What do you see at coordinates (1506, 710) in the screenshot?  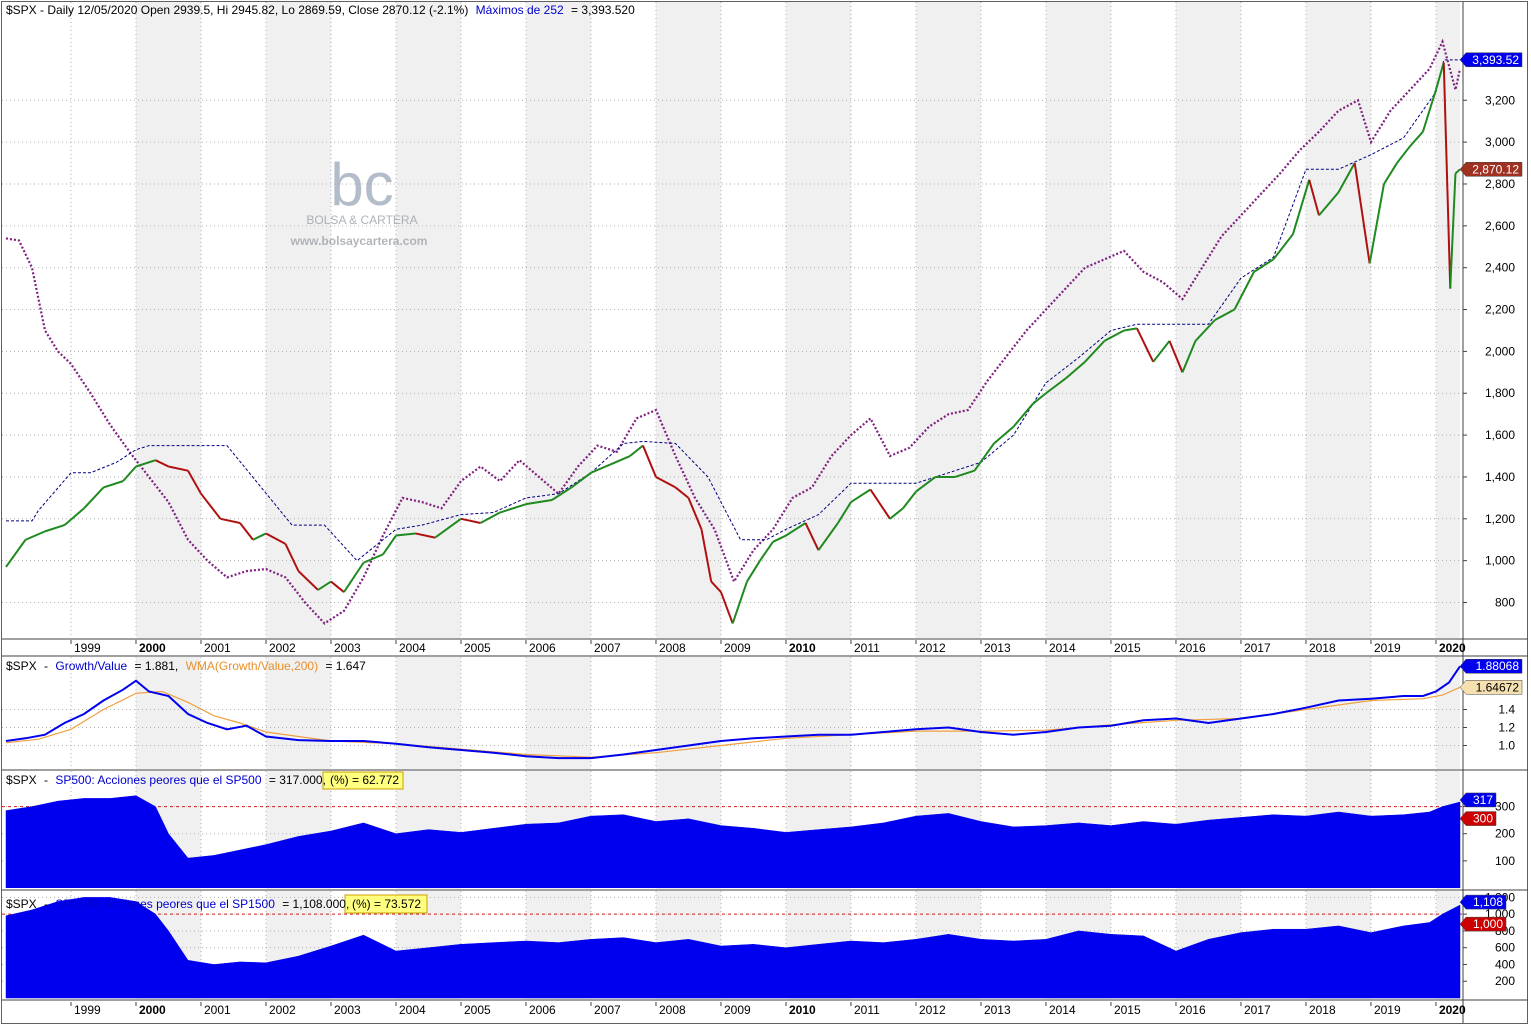 I see `y-tick-label: 1.4` at bounding box center [1506, 710].